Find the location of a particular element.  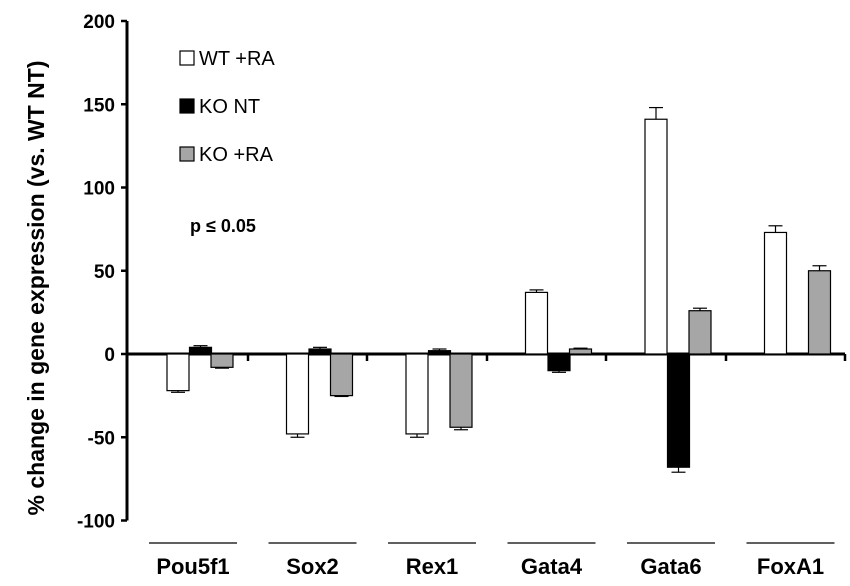

bar-ko-ra-sox2 is located at coordinates (341, 375).